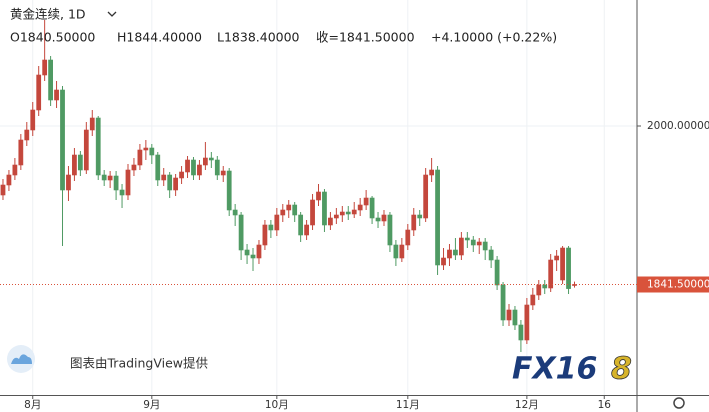 The image size is (709, 412). What do you see at coordinates (112, 14) in the screenshot?
I see `interval-dropdown` at bounding box center [112, 14].